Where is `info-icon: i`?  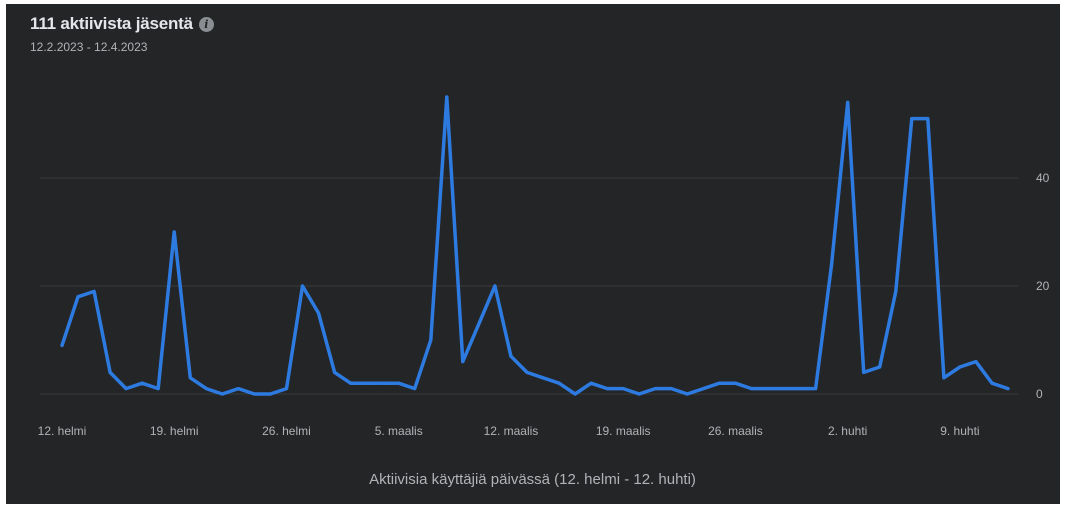
info-icon: i is located at coordinates (206, 24).